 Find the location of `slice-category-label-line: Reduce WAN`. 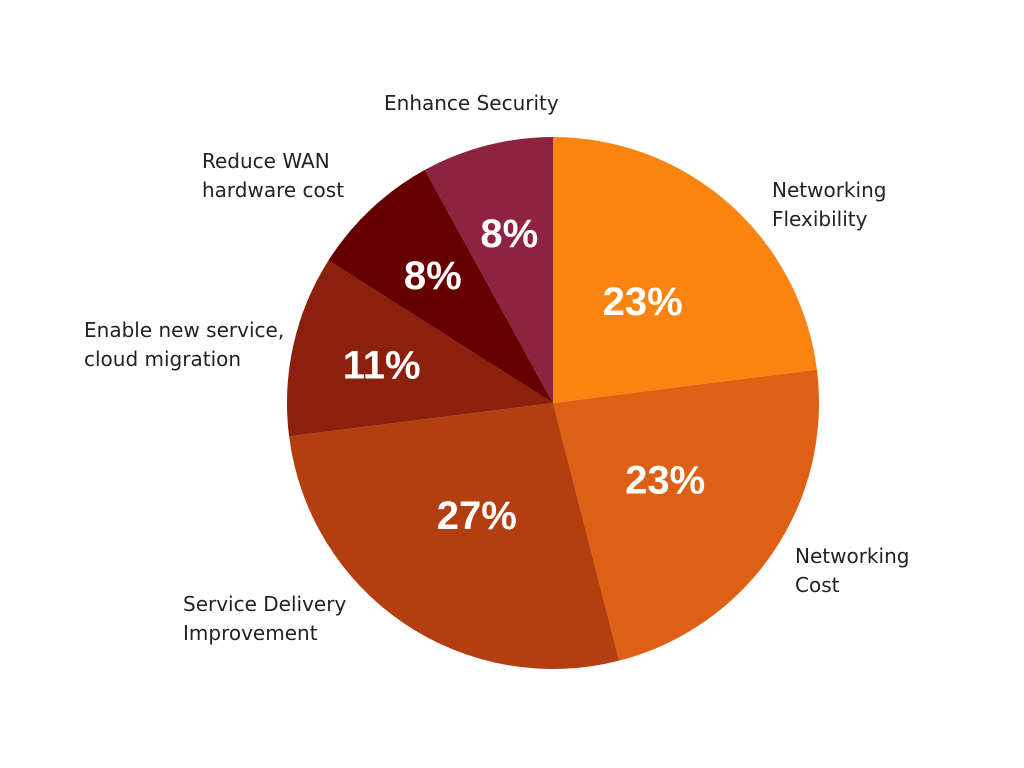

slice-category-label-line: Reduce WAN is located at coordinates (266, 161).